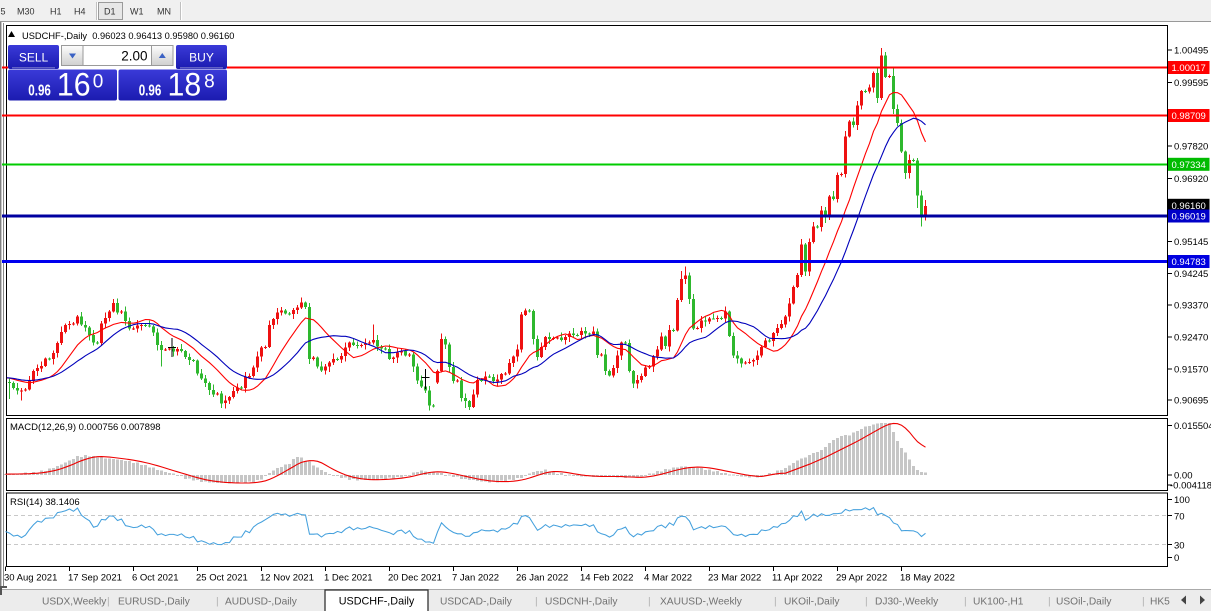 The image size is (1211, 611). I want to click on svg-text: 18, so click(185, 85).